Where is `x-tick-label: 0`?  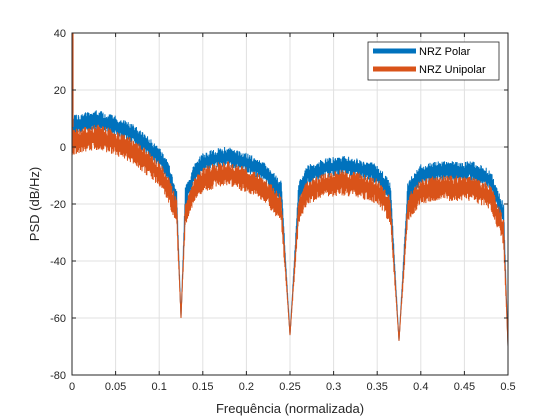
x-tick-label: 0 is located at coordinates (72, 387).